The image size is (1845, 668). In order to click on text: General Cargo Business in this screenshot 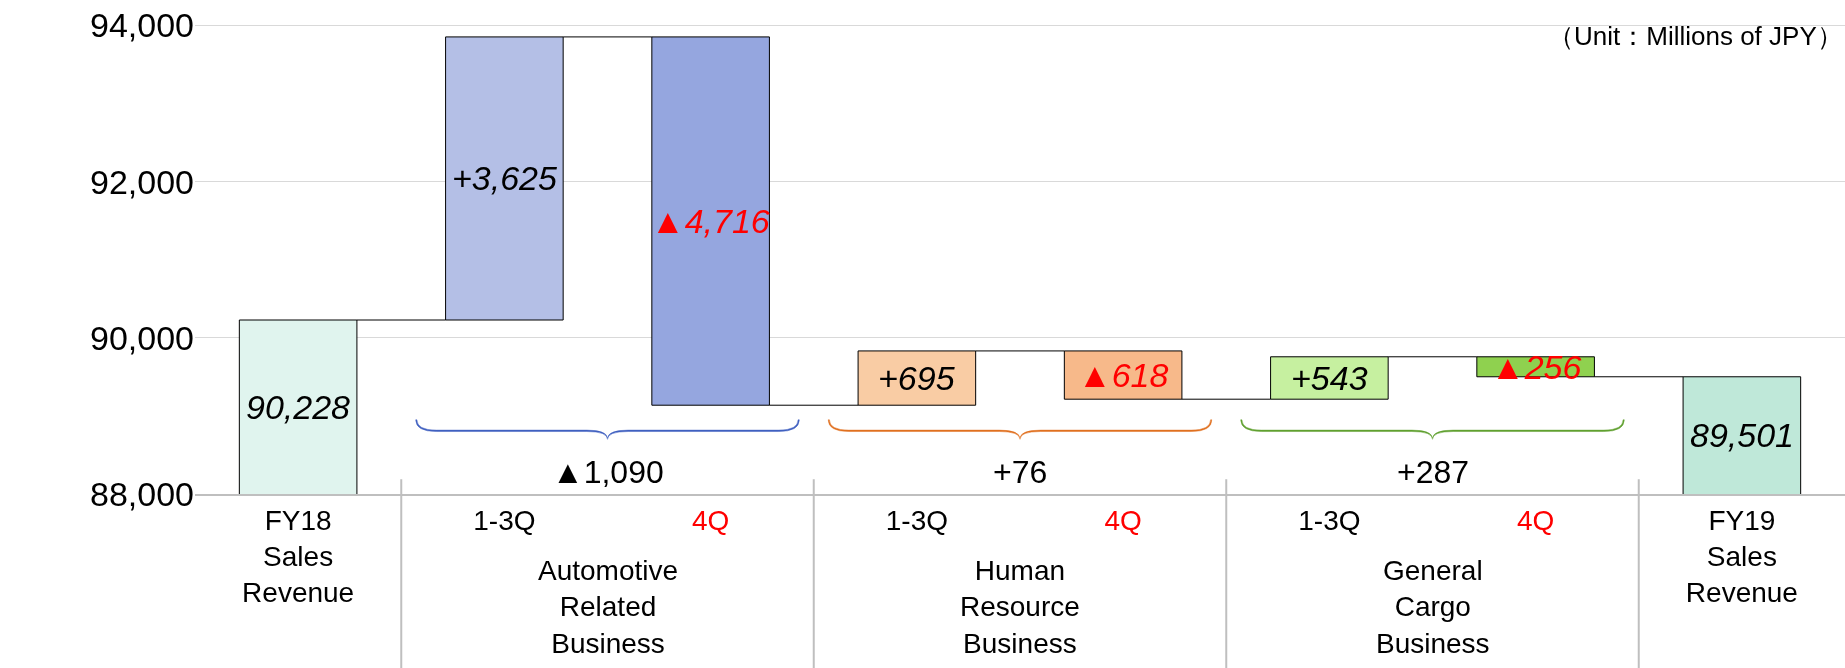, I will do `click(1433, 607)`.